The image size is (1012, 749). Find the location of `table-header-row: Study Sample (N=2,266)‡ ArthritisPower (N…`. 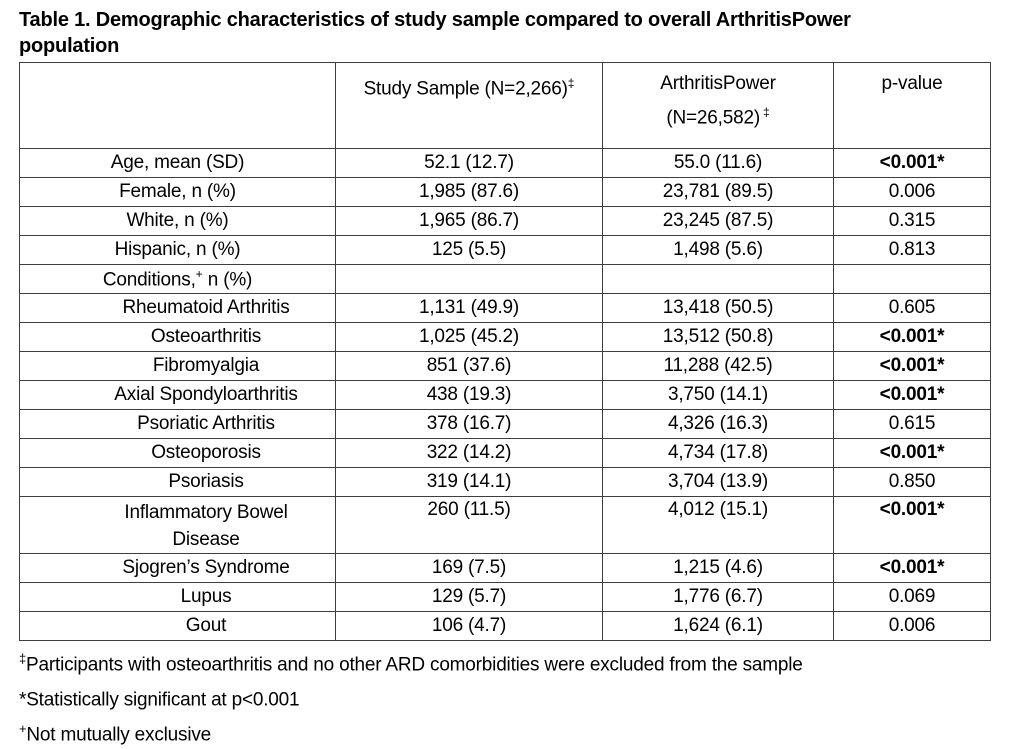

table-header-row: Study Sample (N=2,266)‡ ArthritisPower (N… is located at coordinates (505, 105).